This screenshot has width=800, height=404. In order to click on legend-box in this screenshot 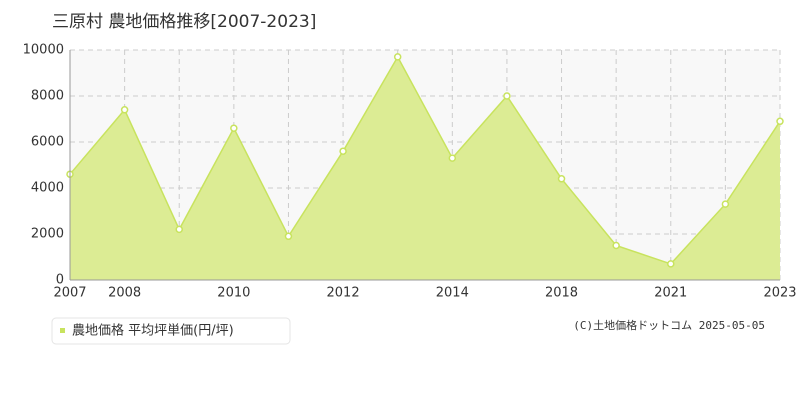, I will do `click(171, 331)`.